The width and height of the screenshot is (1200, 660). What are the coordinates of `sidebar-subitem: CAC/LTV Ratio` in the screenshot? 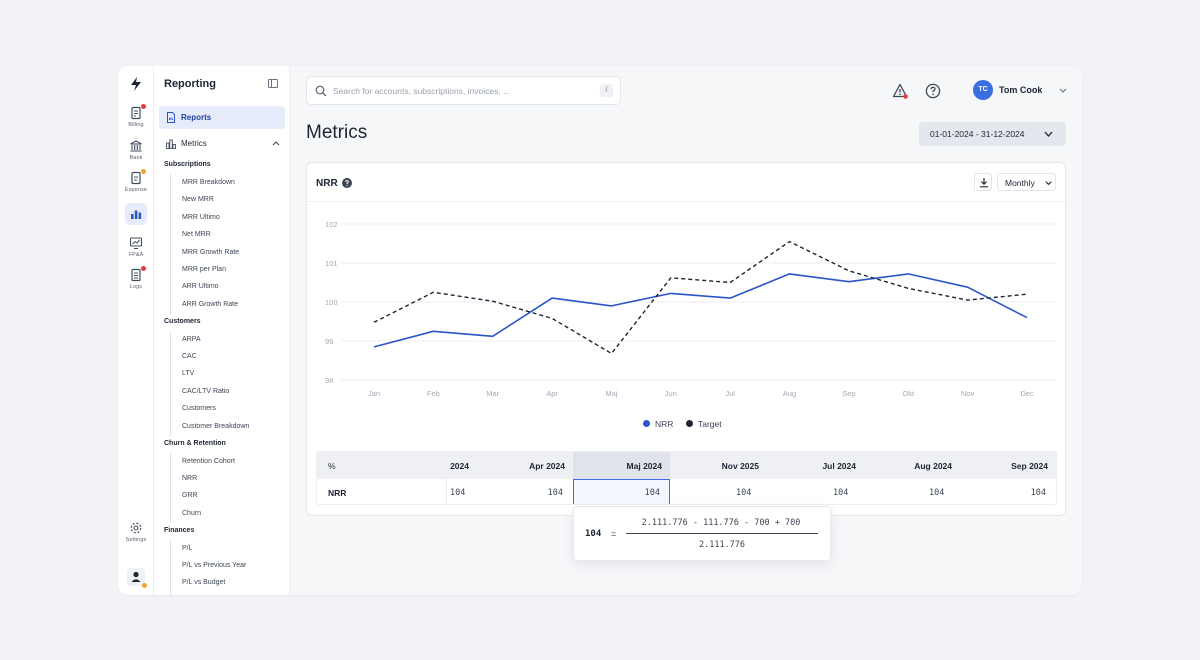 It's located at (206, 391).